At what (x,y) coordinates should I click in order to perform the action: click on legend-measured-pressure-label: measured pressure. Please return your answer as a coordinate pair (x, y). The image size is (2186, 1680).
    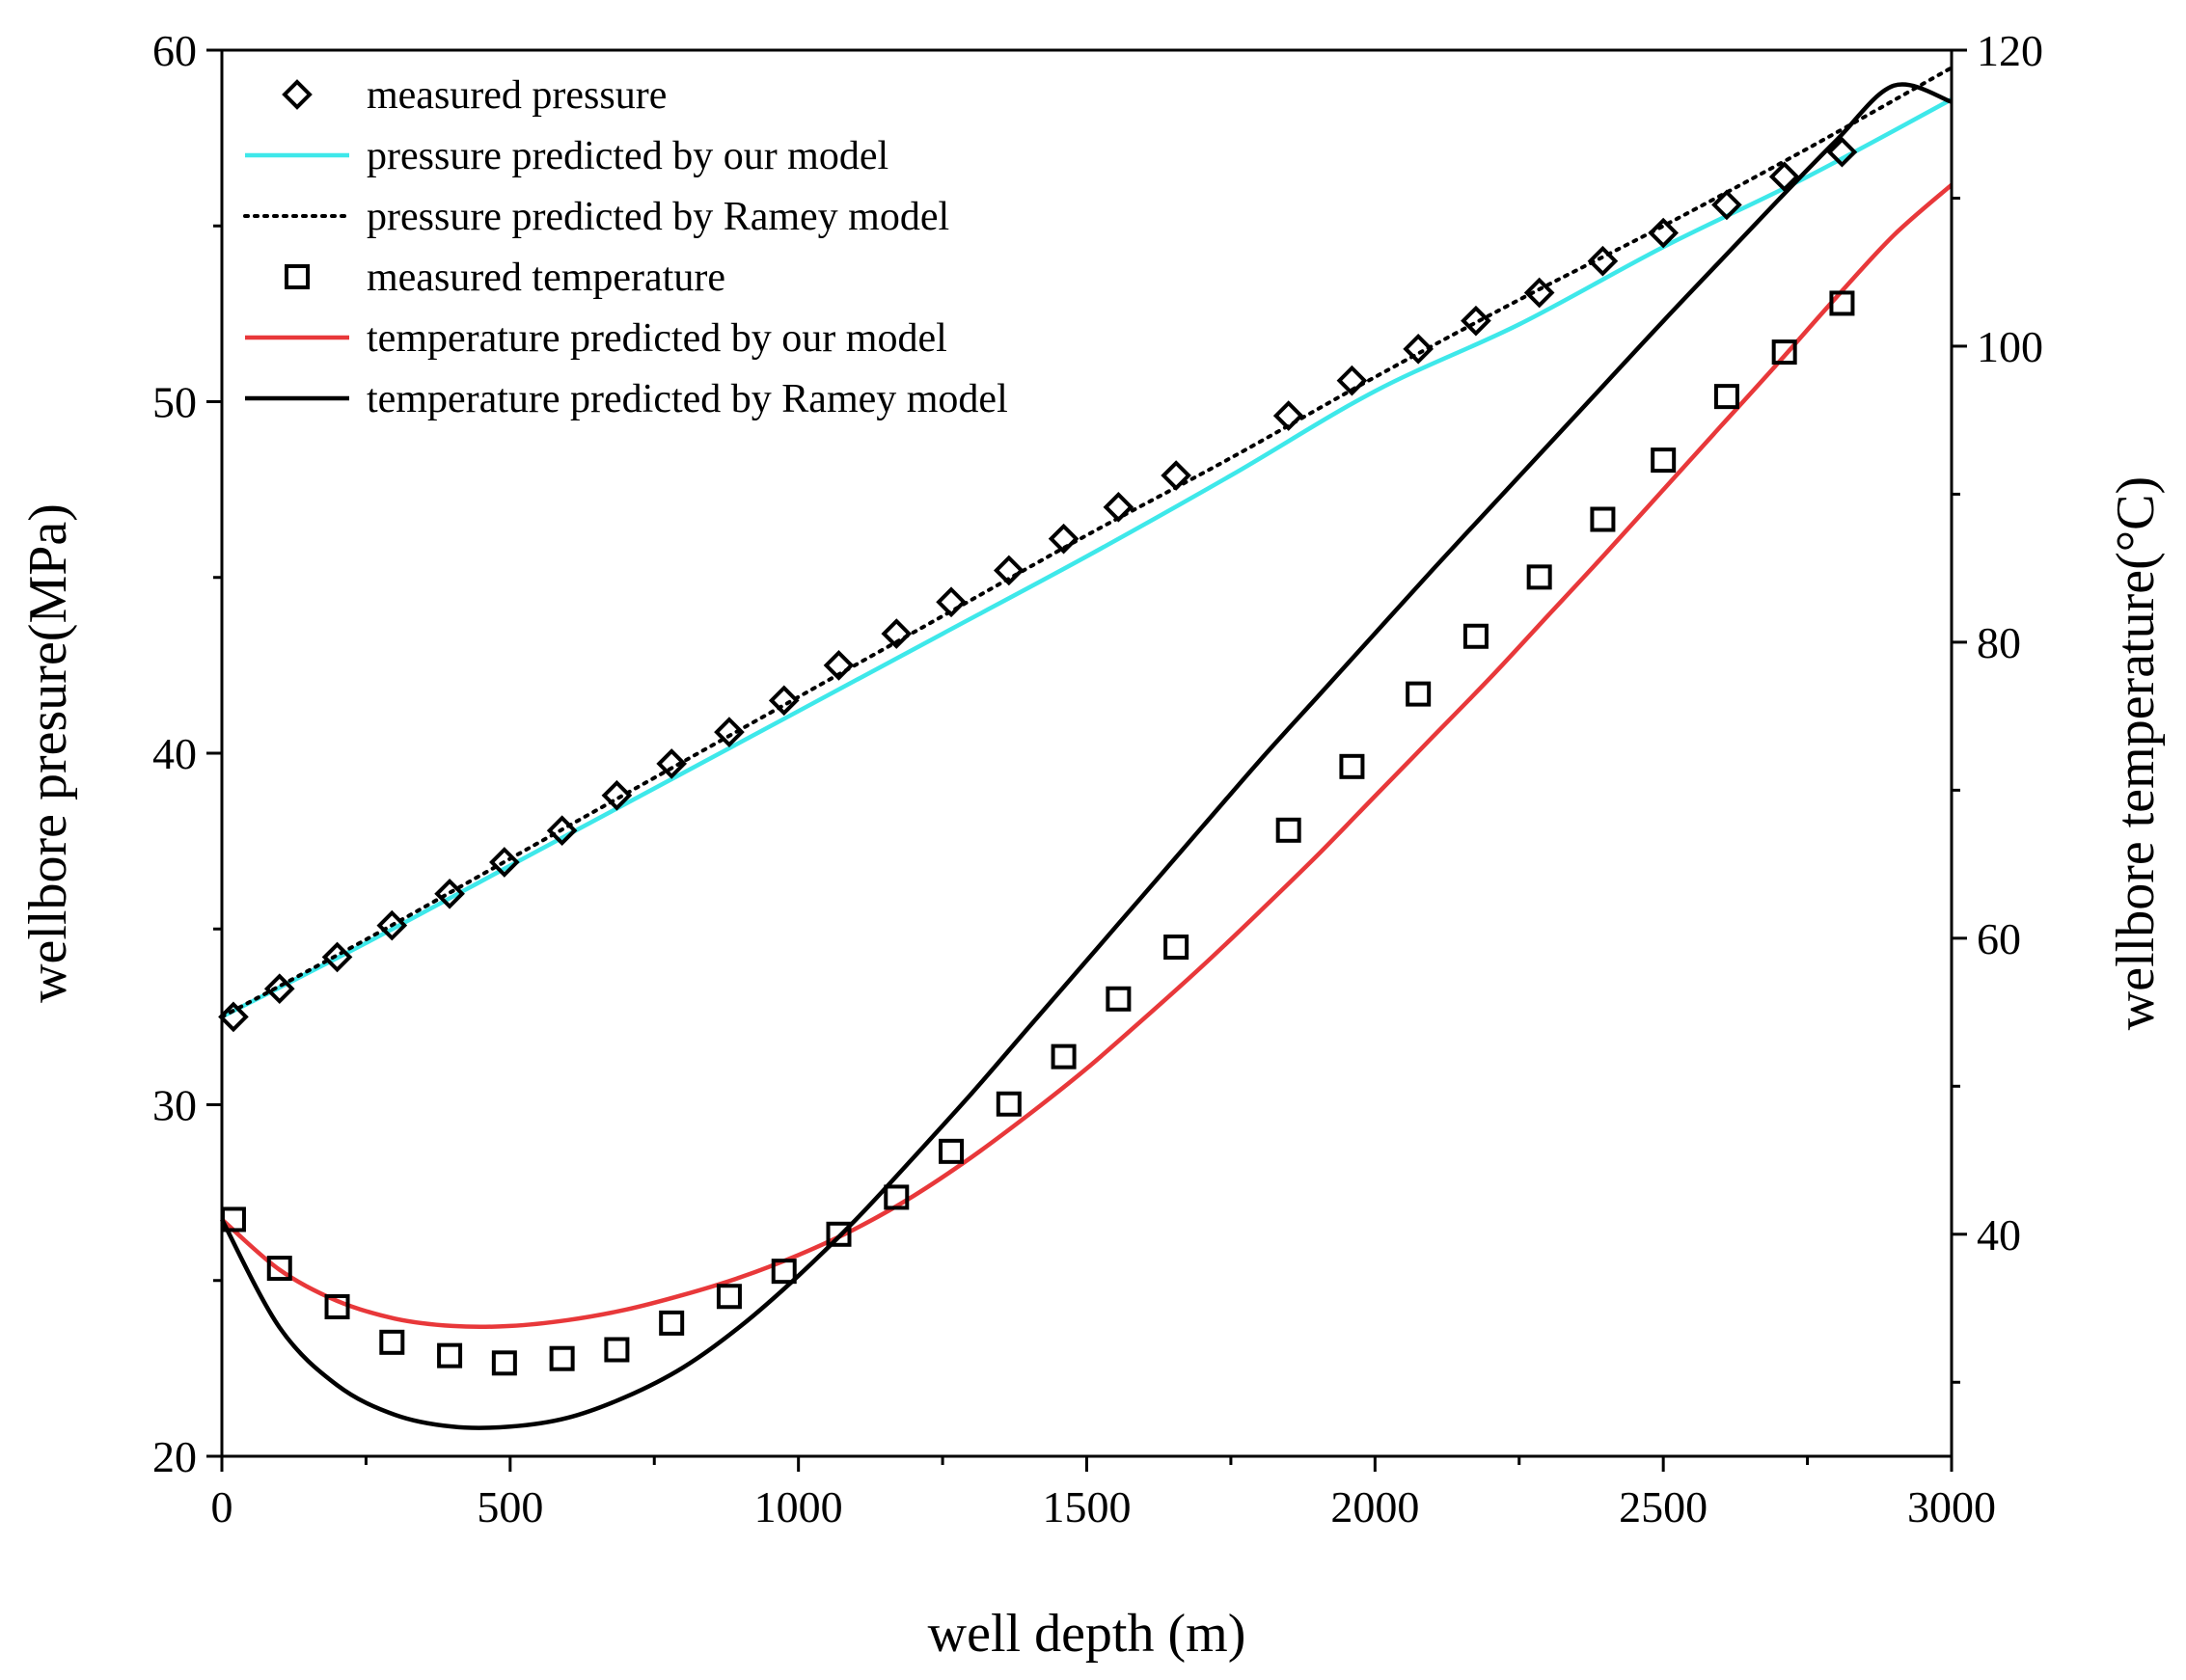
    Looking at the image, I should click on (517, 96).